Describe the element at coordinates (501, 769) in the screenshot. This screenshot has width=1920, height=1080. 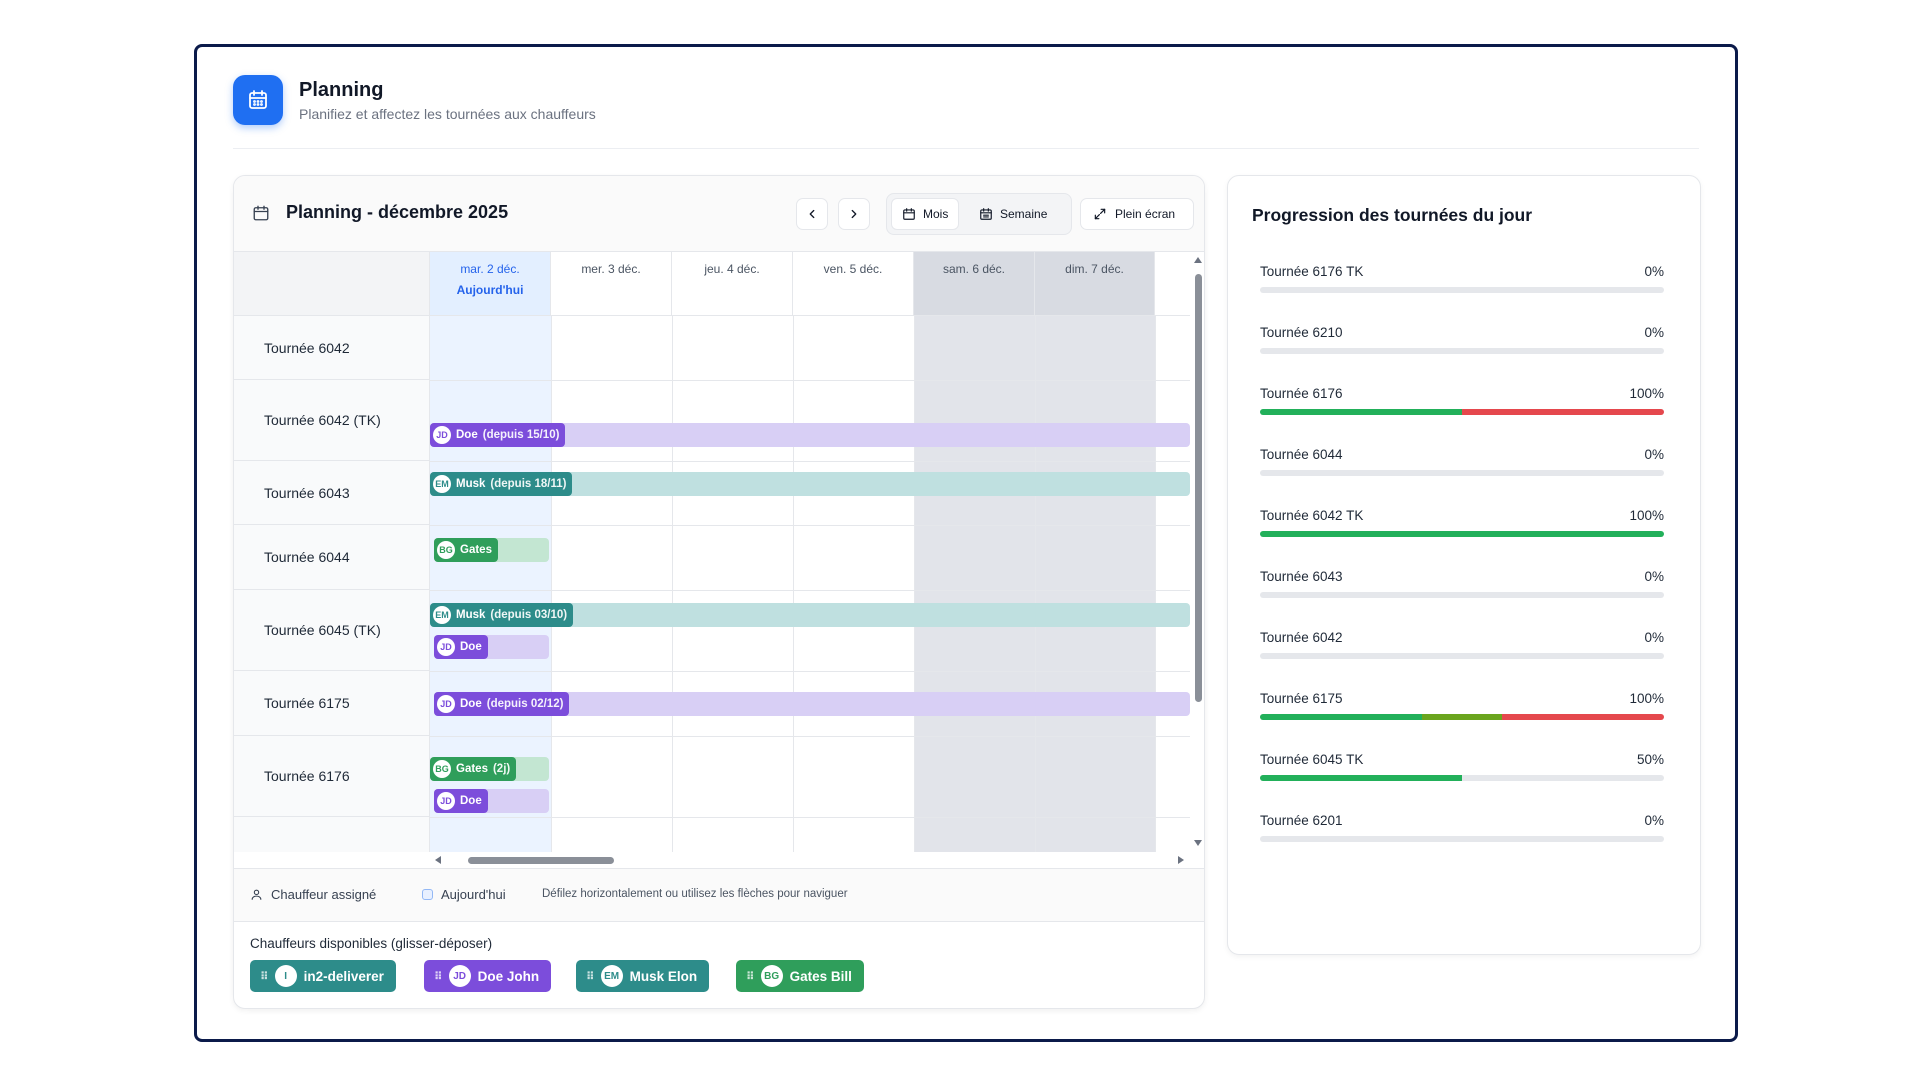
I see `assignment-since: (2j)` at that location.